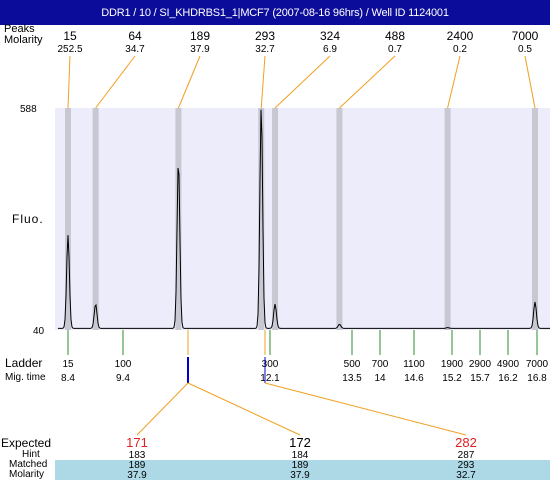 This screenshot has height=481, width=550. What do you see at coordinates (380, 364) in the screenshot?
I see `ladder-size-label: 700` at bounding box center [380, 364].